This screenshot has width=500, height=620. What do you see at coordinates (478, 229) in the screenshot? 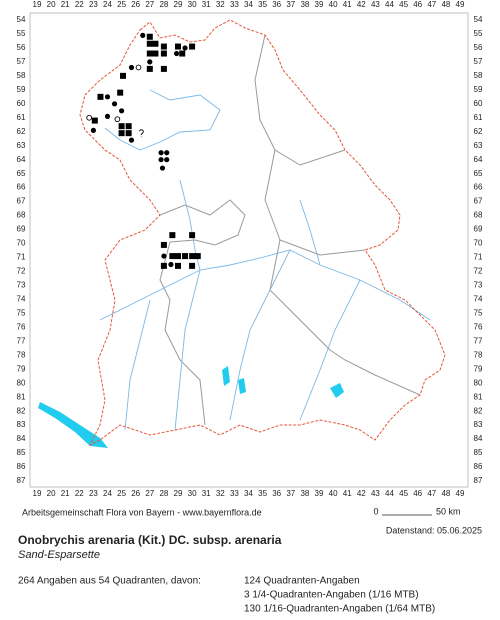
I see `row-label: 69` at bounding box center [478, 229].